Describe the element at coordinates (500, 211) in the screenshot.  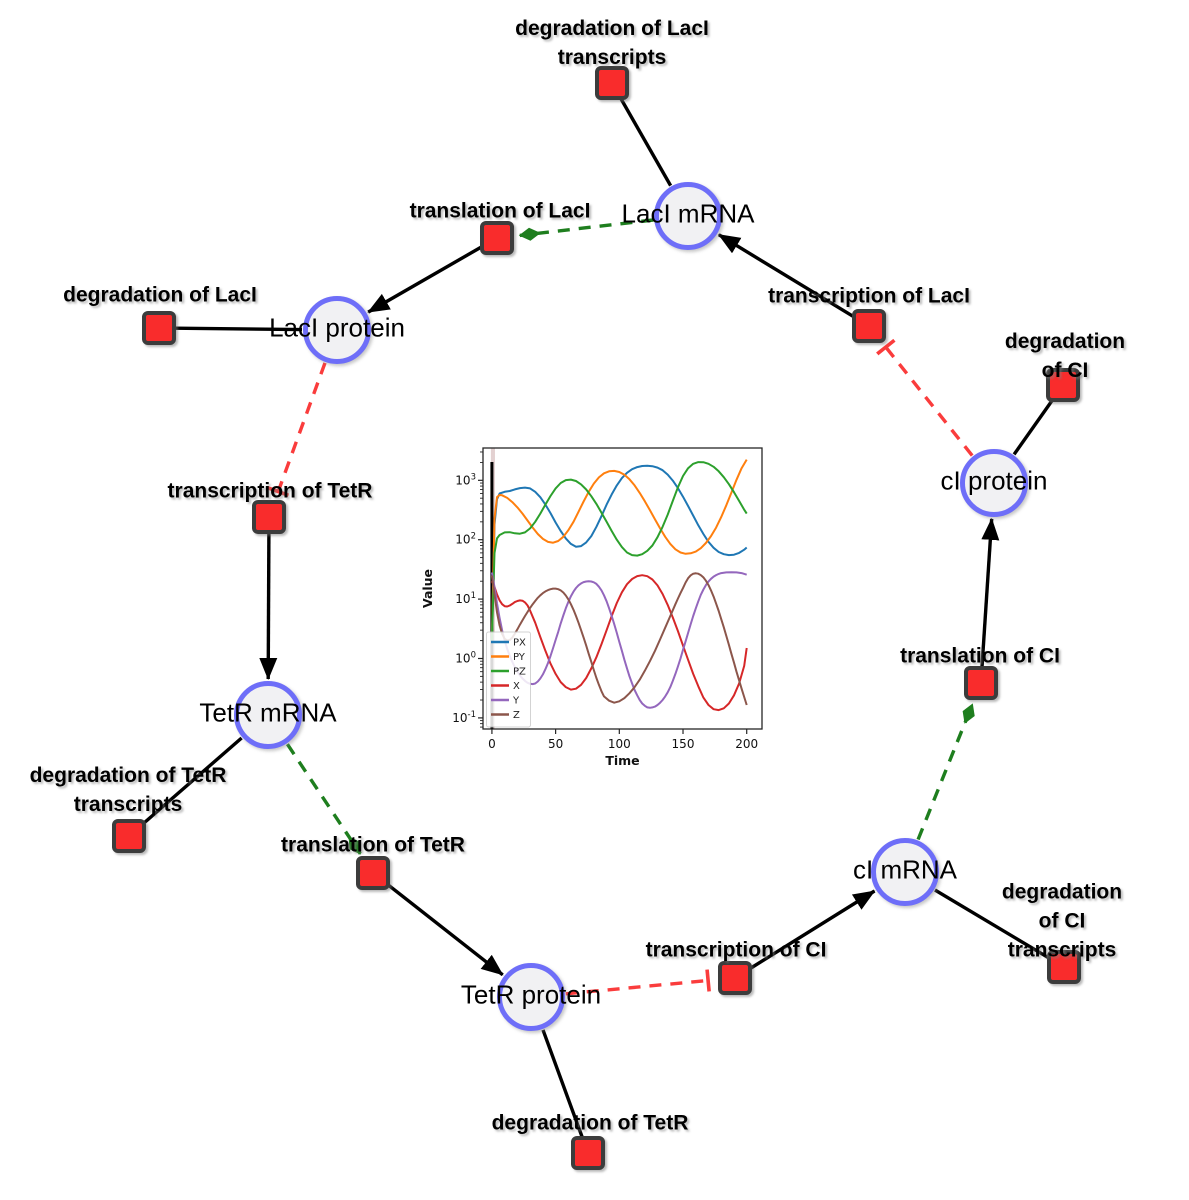
I see `reaction-label-transl_laci: translation of LacI` at that location.